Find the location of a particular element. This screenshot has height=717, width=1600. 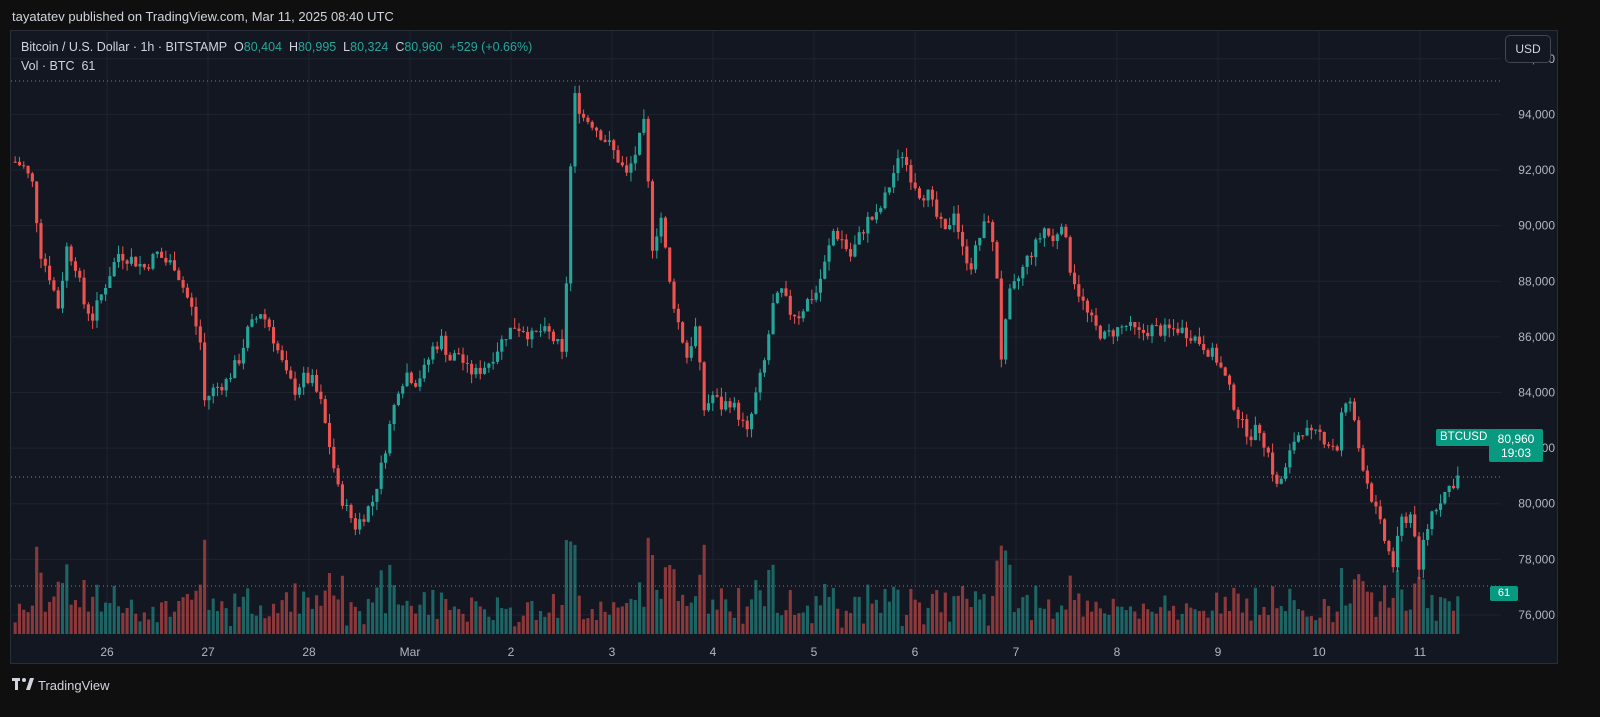

y-tick-label: 94,000 is located at coordinates (1536, 114).